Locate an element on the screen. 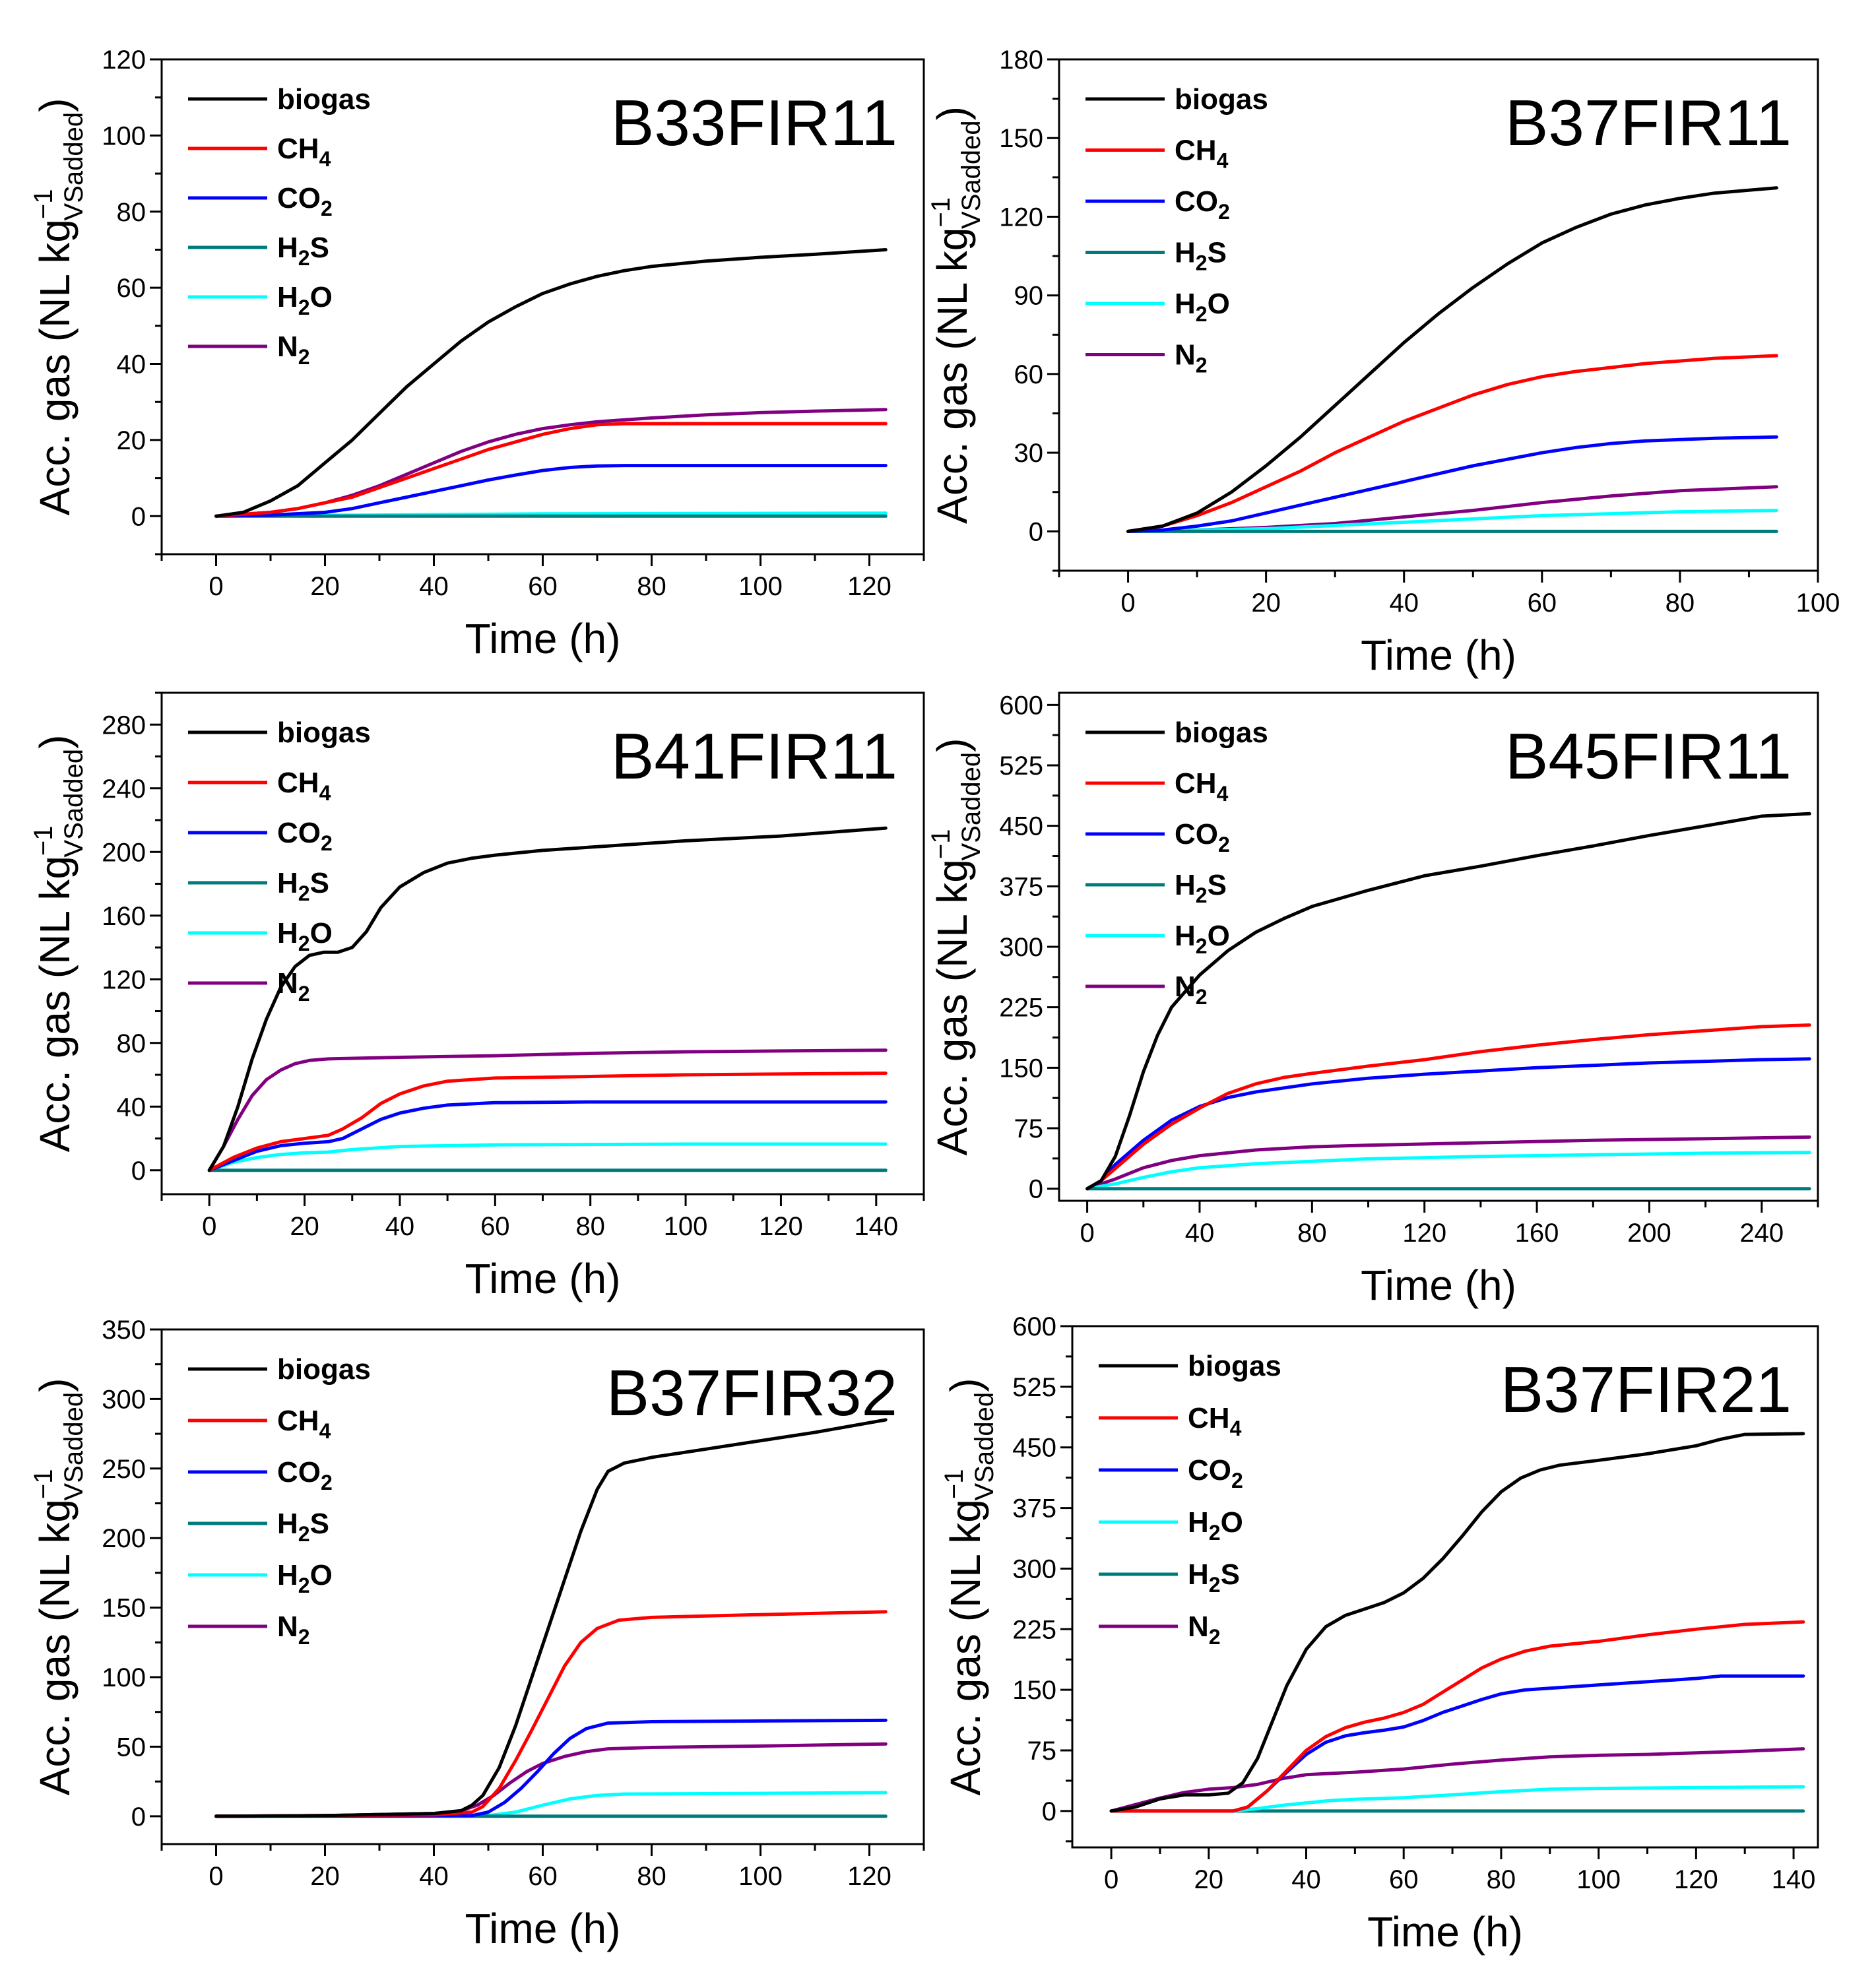 The height and width of the screenshot is (1980, 1876). y-tick-label: 450 is located at coordinates (1021, 826).